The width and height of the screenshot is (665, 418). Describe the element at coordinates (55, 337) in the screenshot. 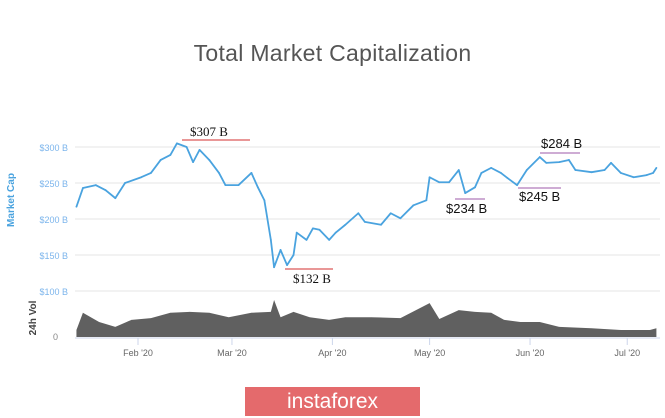

I see `volume-zero-label: 0` at that location.